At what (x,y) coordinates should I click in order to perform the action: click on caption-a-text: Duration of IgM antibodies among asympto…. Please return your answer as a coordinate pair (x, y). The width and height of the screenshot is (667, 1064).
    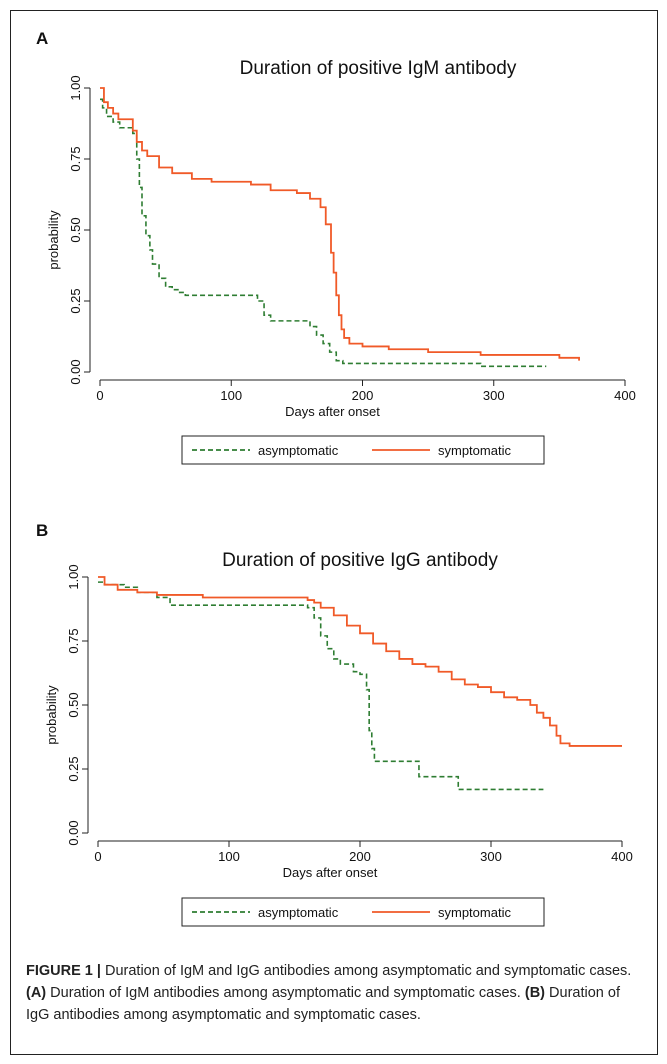
    Looking at the image, I should click on (285, 993).